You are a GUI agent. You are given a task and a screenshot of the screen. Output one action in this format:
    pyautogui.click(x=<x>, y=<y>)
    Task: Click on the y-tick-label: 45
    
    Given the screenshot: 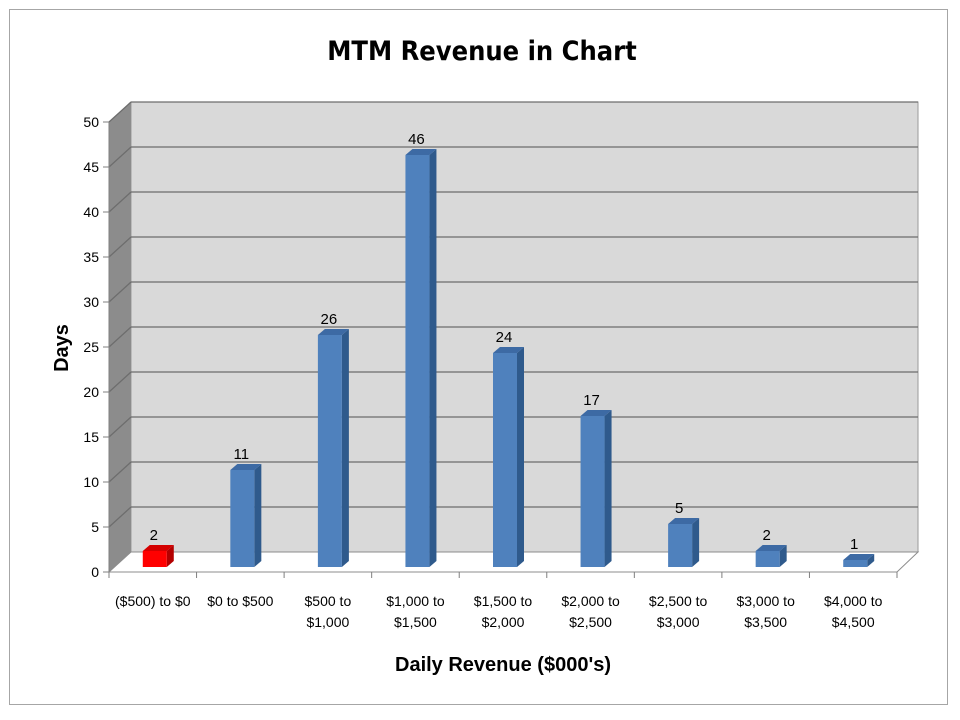 What is the action you would take?
    pyautogui.click(x=91, y=167)
    